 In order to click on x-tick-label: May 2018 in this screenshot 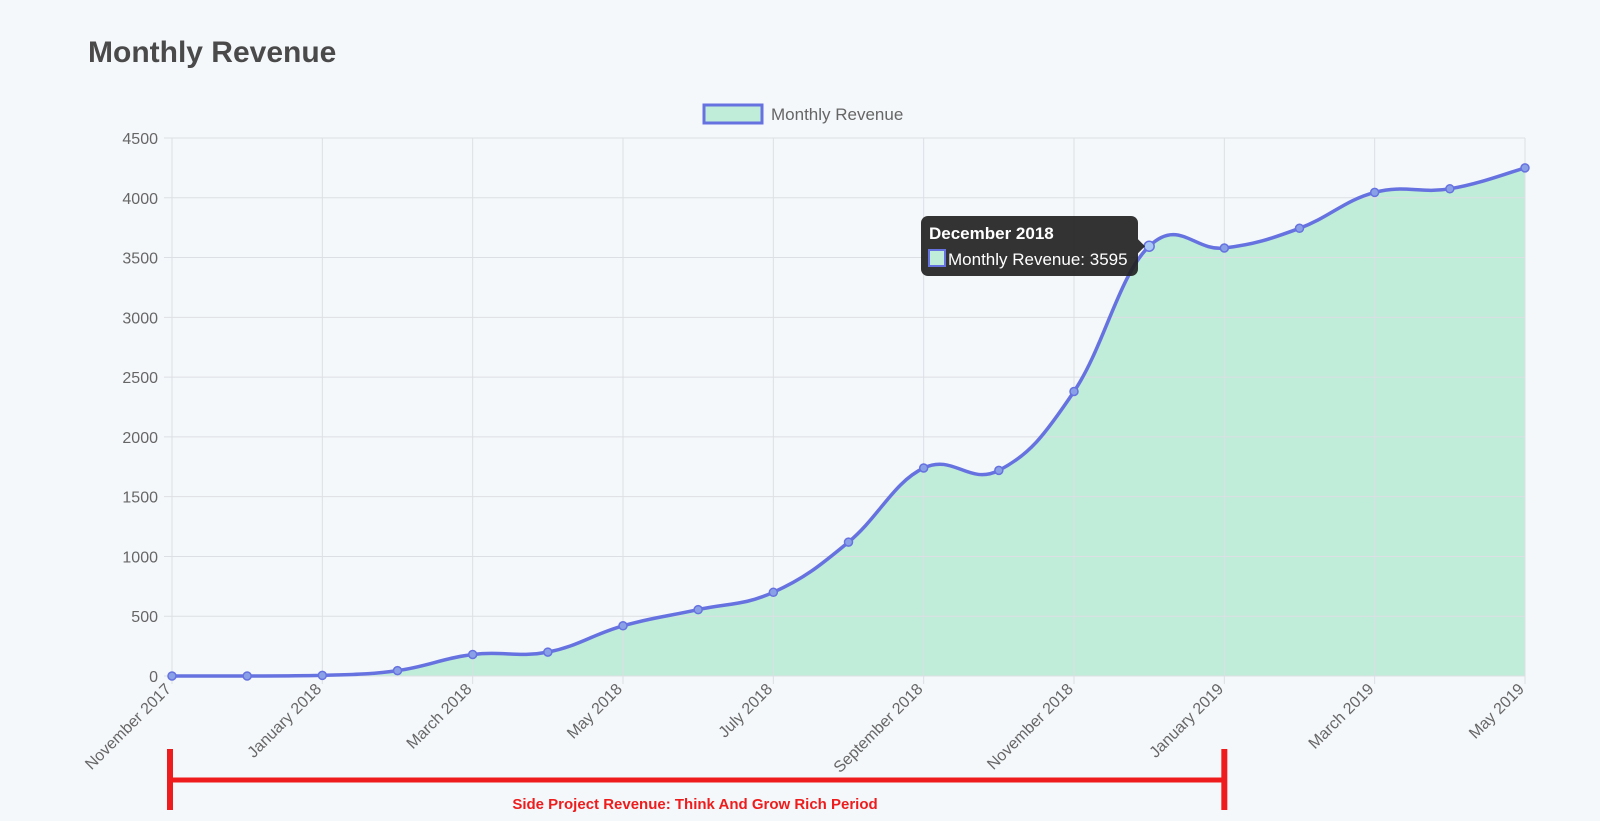, I will do `click(595, 712)`.